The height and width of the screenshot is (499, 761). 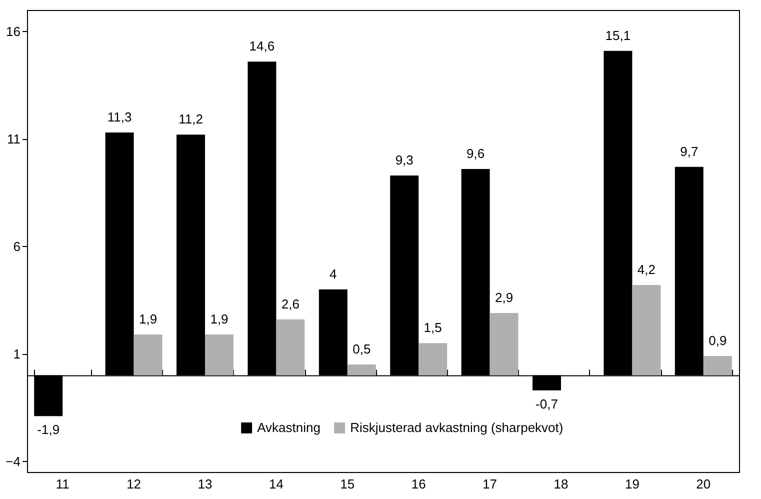 What do you see at coordinates (717, 340) in the screenshot?
I see `data-label: 0,9` at bounding box center [717, 340].